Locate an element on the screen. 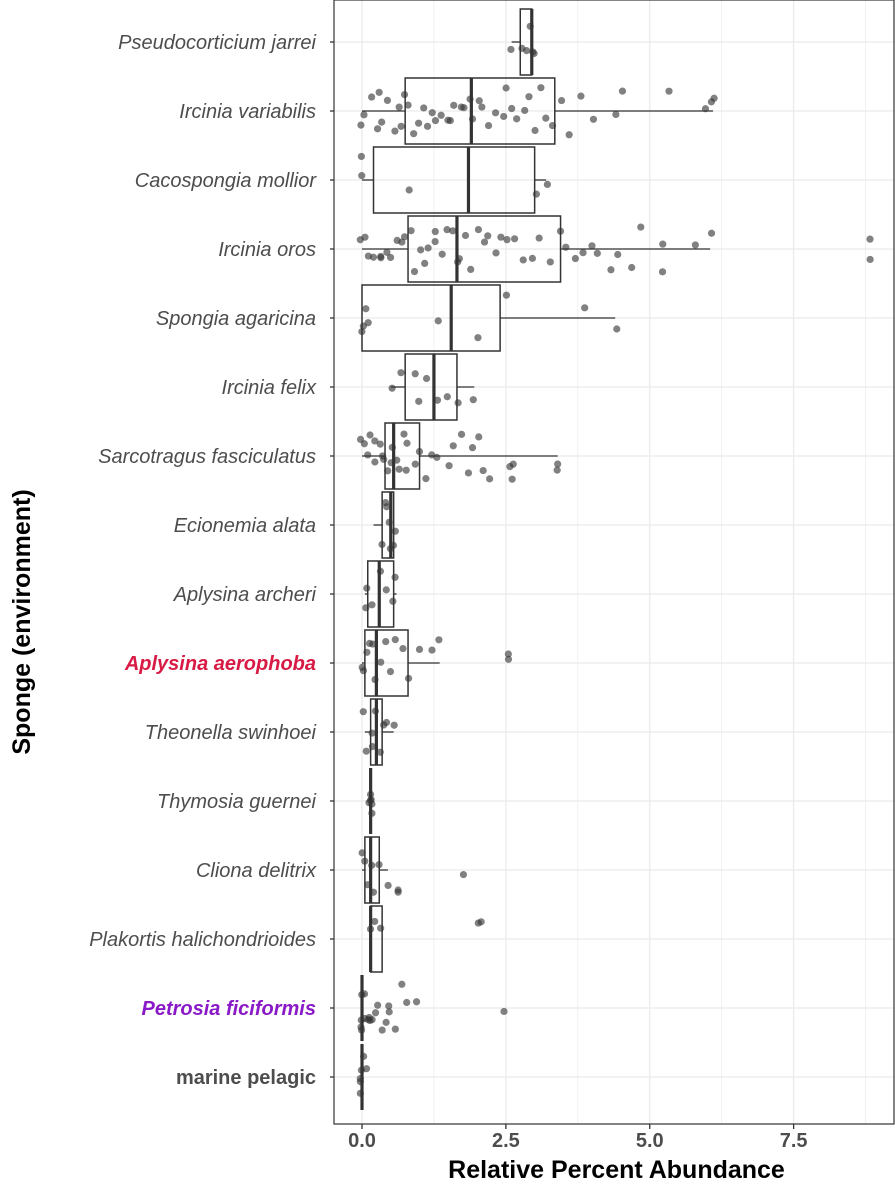 Image resolution: width=895 pixels, height=1195 pixels. category-label: marine pelagic is located at coordinates (246, 1078).